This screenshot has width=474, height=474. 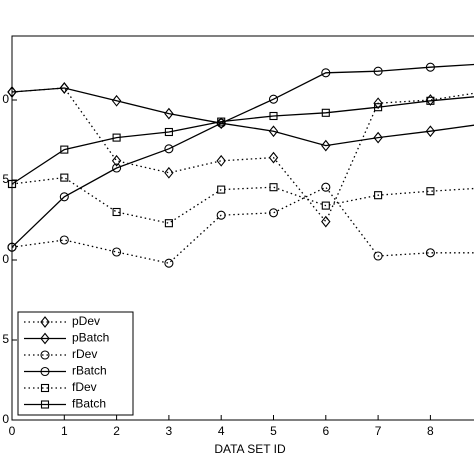 I want to click on x-tick-label: 4, so click(x=221, y=431).